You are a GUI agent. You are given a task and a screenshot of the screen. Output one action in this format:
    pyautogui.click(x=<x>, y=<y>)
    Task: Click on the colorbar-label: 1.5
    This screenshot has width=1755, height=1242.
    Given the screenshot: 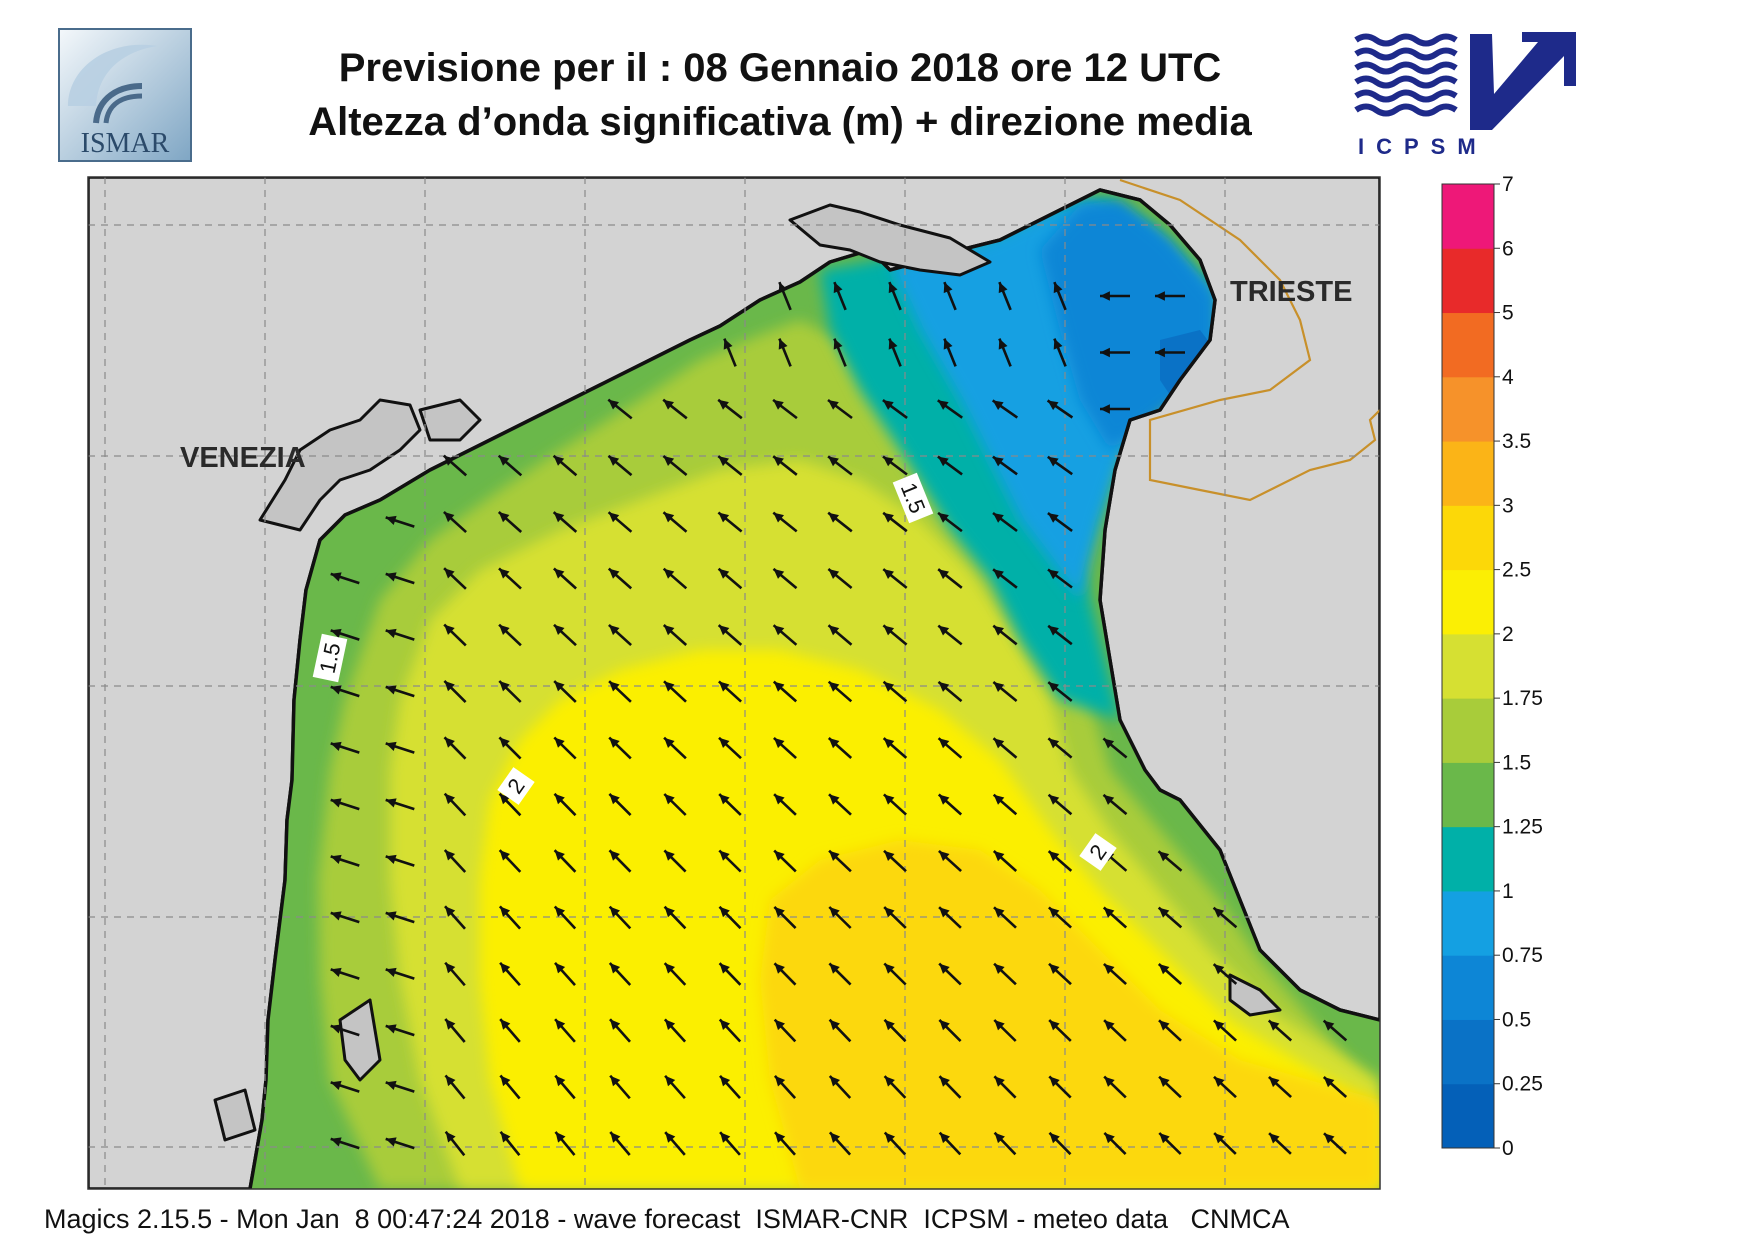 What is the action you would take?
    pyautogui.click(x=1516, y=762)
    